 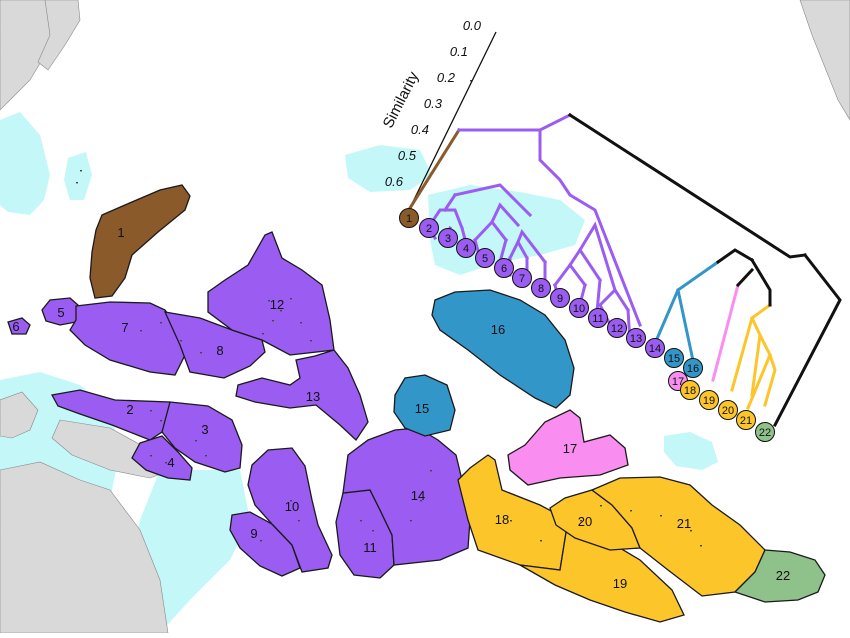 I want to click on branch-pink-root, so click(x=745, y=277).